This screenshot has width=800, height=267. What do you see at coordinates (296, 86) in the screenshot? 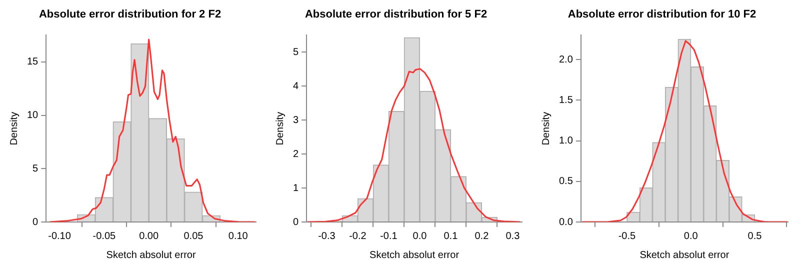
I see `y-tick-label: 4` at bounding box center [296, 86].